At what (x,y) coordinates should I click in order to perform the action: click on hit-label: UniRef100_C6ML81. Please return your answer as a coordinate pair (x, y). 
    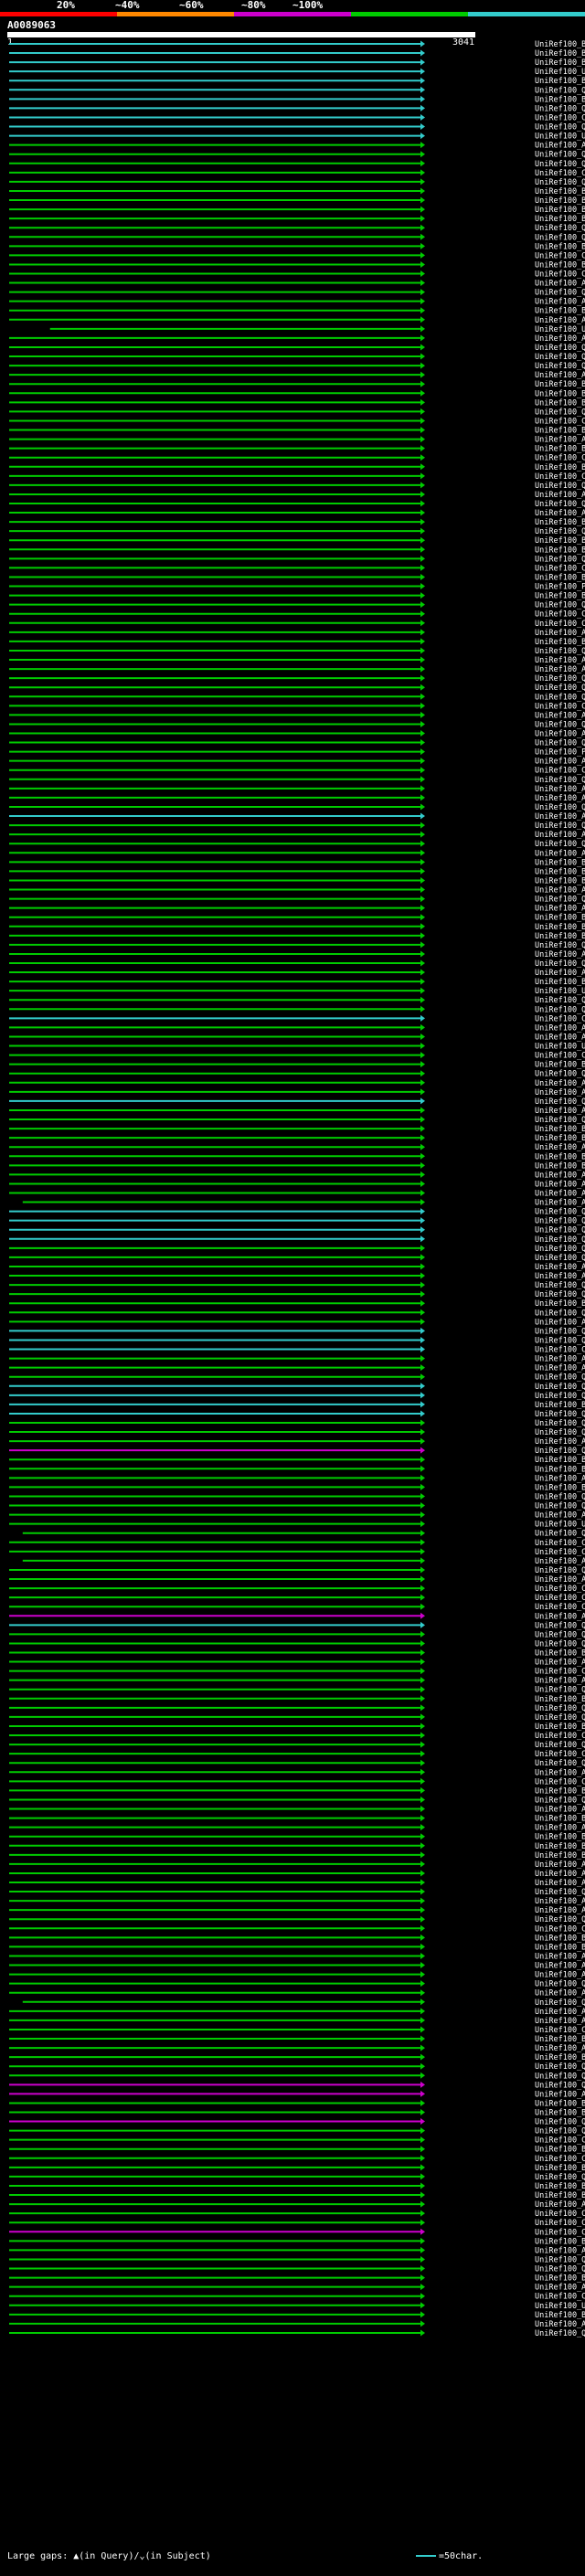
    Looking at the image, I should click on (560, 458).